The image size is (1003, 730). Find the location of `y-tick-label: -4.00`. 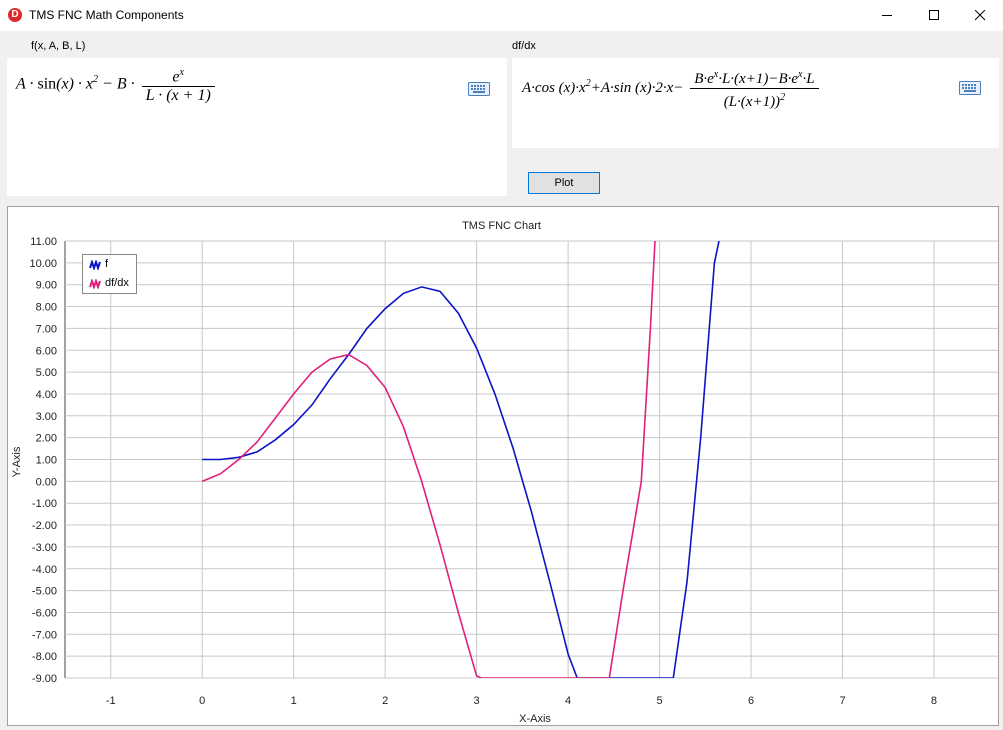

y-tick-label: -4.00 is located at coordinates (44, 570).